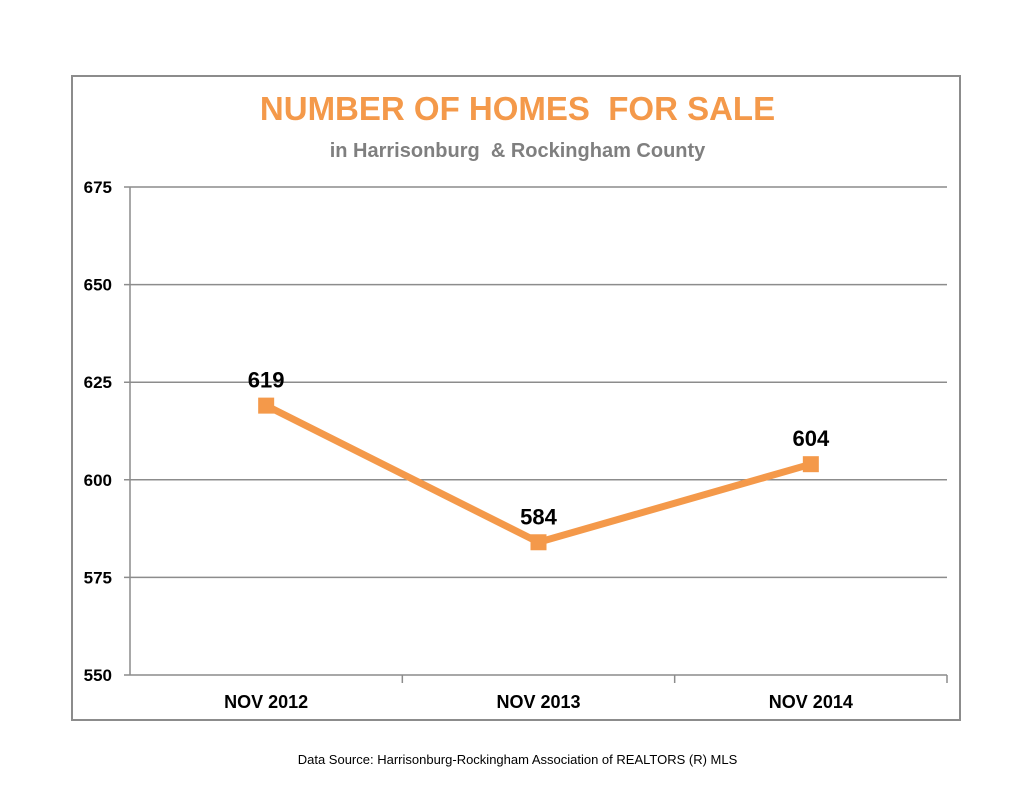 Image resolution: width=1035 pixels, height=800 pixels. Describe the element at coordinates (538, 474) in the screenshot. I see `series` at that location.